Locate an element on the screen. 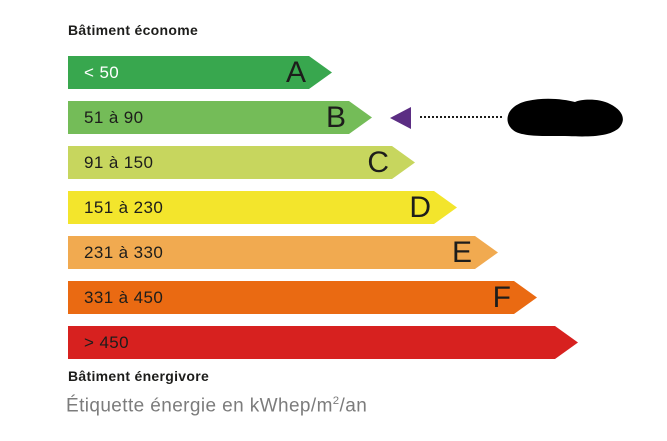  dotted-leader-line is located at coordinates (461, 117).